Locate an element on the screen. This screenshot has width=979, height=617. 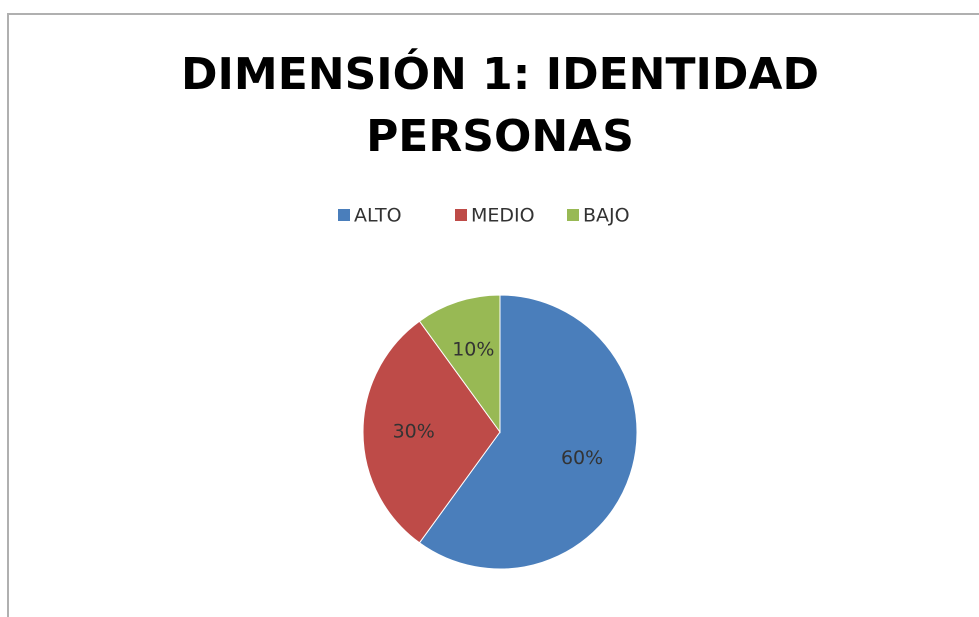
chart-title: DIMENSIÓN 1: IDENTIDAD PERSONAS is located at coordinates (500, 105).